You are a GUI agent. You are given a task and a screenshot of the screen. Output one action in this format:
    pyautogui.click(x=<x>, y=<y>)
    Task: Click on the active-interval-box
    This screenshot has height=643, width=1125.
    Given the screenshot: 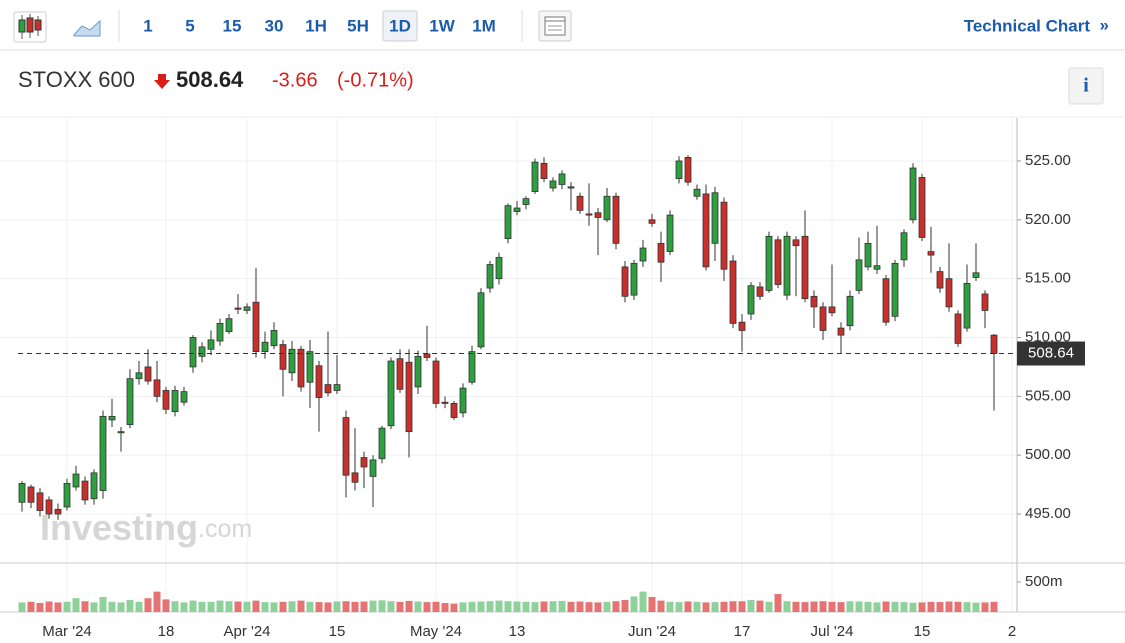 What is the action you would take?
    pyautogui.click(x=400, y=26)
    